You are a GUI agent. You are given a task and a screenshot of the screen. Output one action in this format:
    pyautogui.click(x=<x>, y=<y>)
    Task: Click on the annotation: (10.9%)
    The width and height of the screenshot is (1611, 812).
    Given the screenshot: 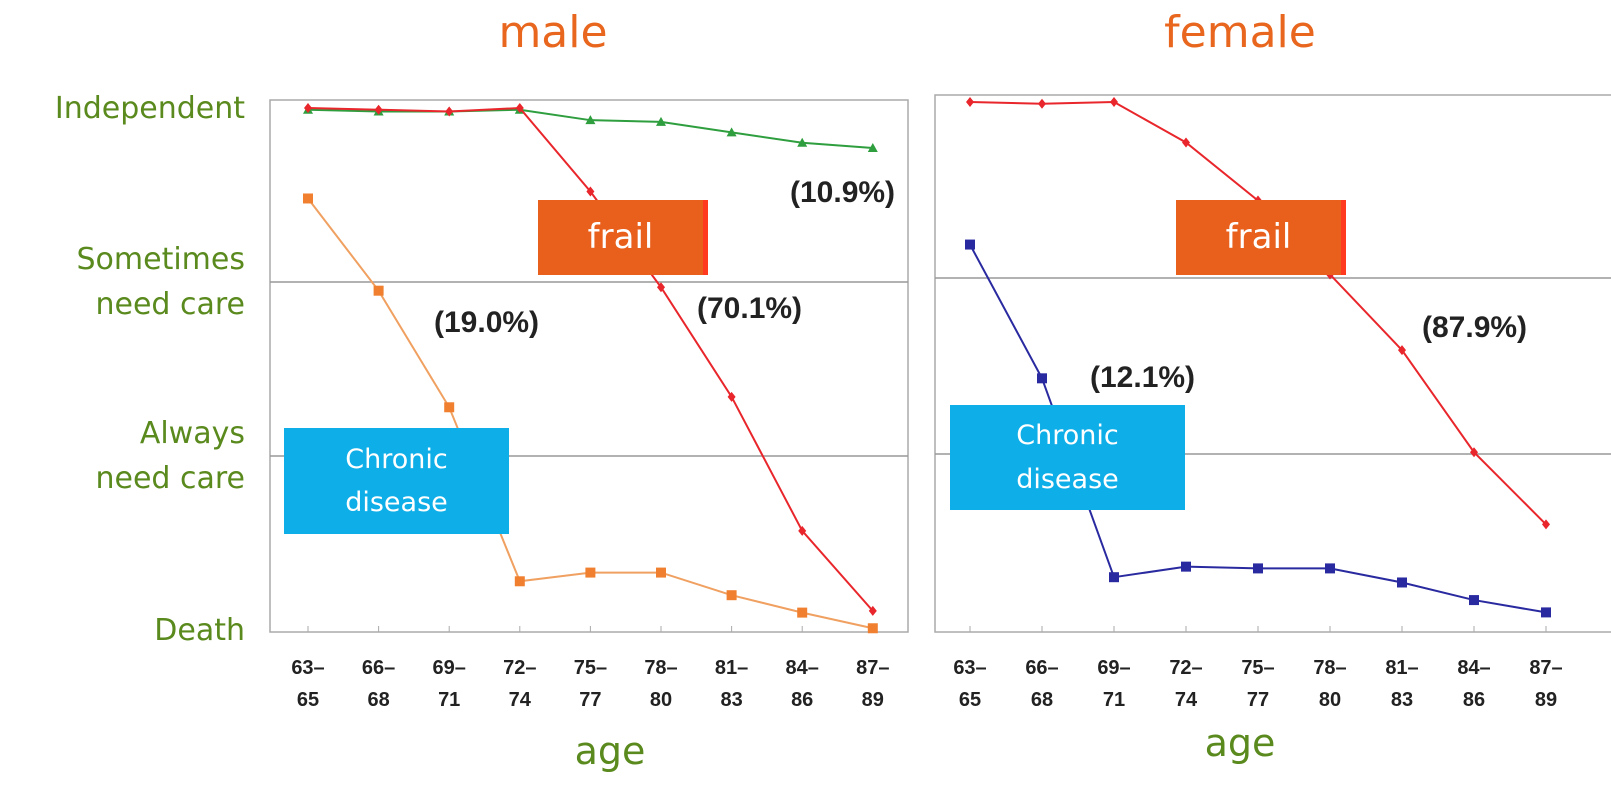 What is the action you would take?
    pyautogui.click(x=843, y=192)
    